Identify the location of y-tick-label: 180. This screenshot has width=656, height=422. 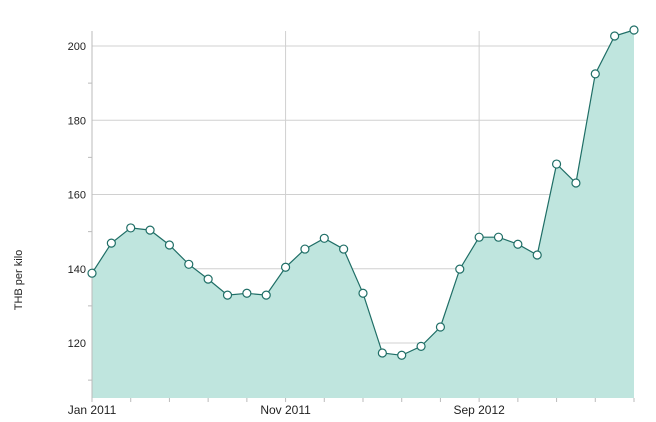
(77, 121).